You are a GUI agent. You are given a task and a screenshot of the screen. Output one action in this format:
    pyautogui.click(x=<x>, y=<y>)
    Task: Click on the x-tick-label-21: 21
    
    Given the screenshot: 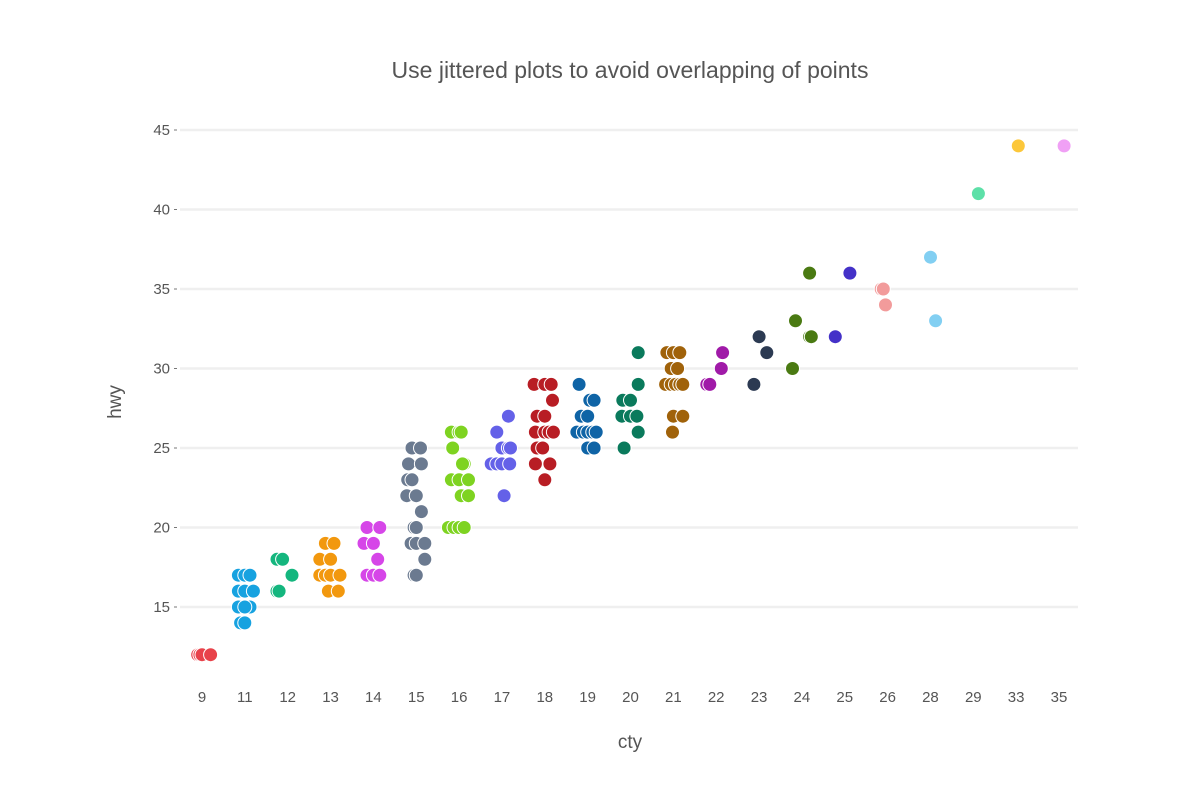 What is the action you would take?
    pyautogui.click(x=673, y=697)
    